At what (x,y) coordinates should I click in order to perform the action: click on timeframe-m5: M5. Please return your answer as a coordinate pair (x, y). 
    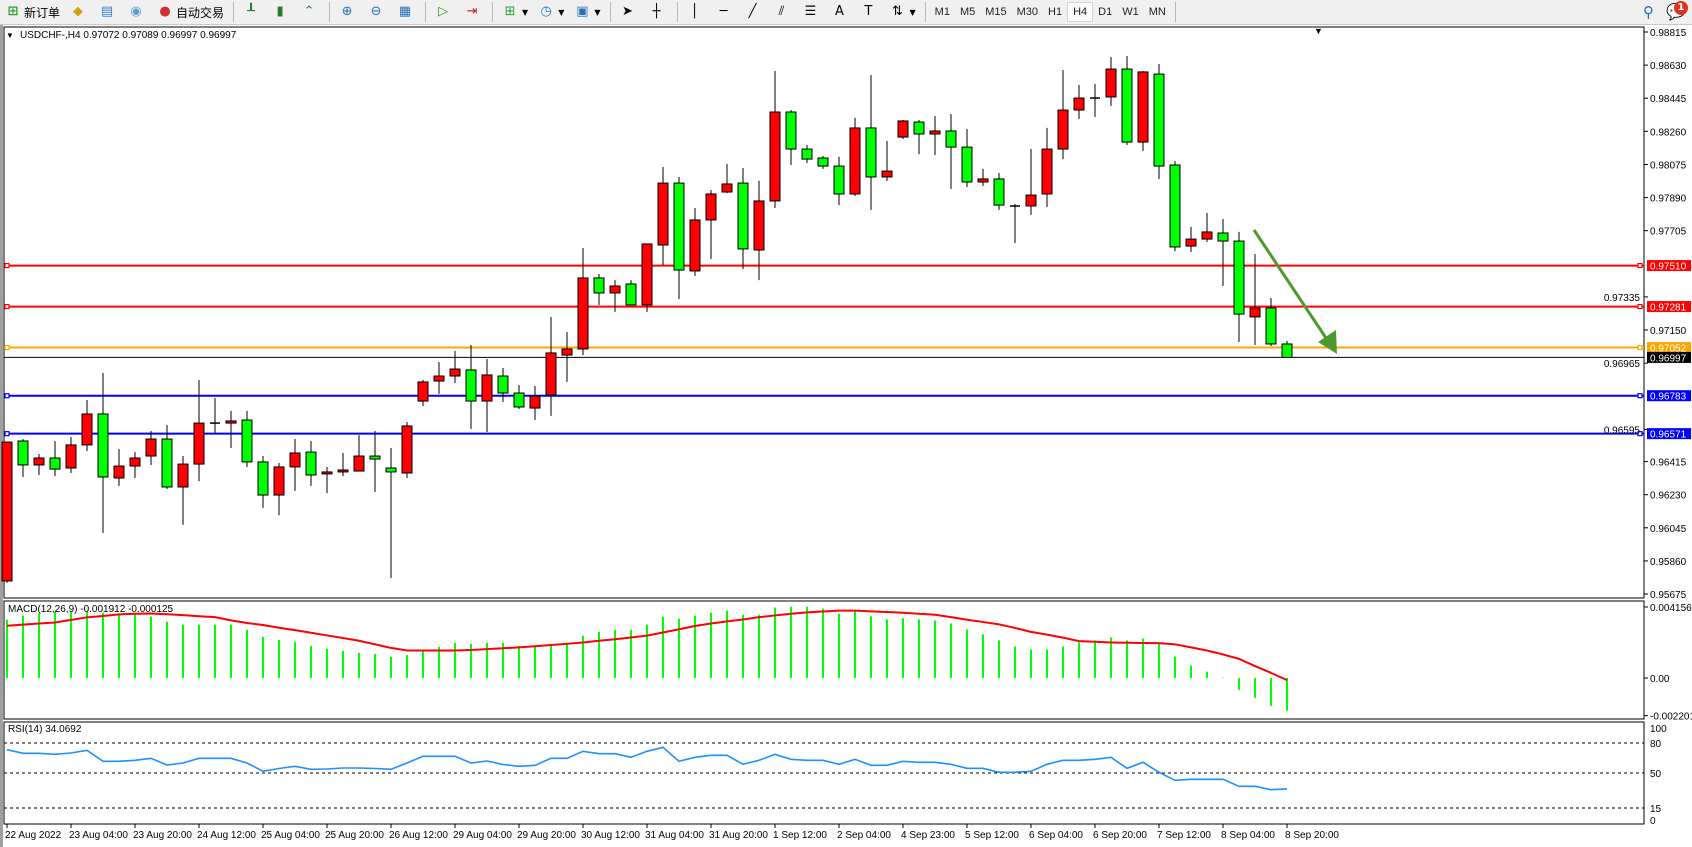
    Looking at the image, I should click on (967, 12).